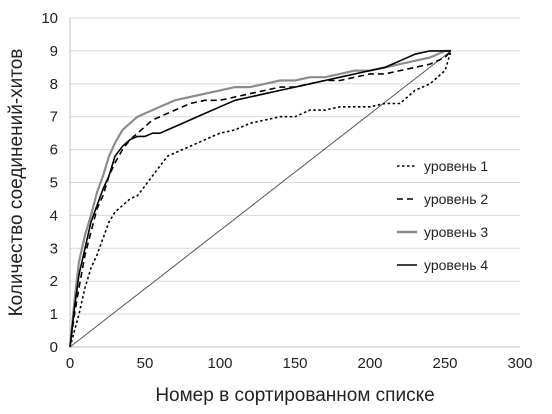 The width and height of the screenshot is (552, 414). What do you see at coordinates (54, 314) in the screenshot?
I see `y-tick-label: 1` at bounding box center [54, 314].